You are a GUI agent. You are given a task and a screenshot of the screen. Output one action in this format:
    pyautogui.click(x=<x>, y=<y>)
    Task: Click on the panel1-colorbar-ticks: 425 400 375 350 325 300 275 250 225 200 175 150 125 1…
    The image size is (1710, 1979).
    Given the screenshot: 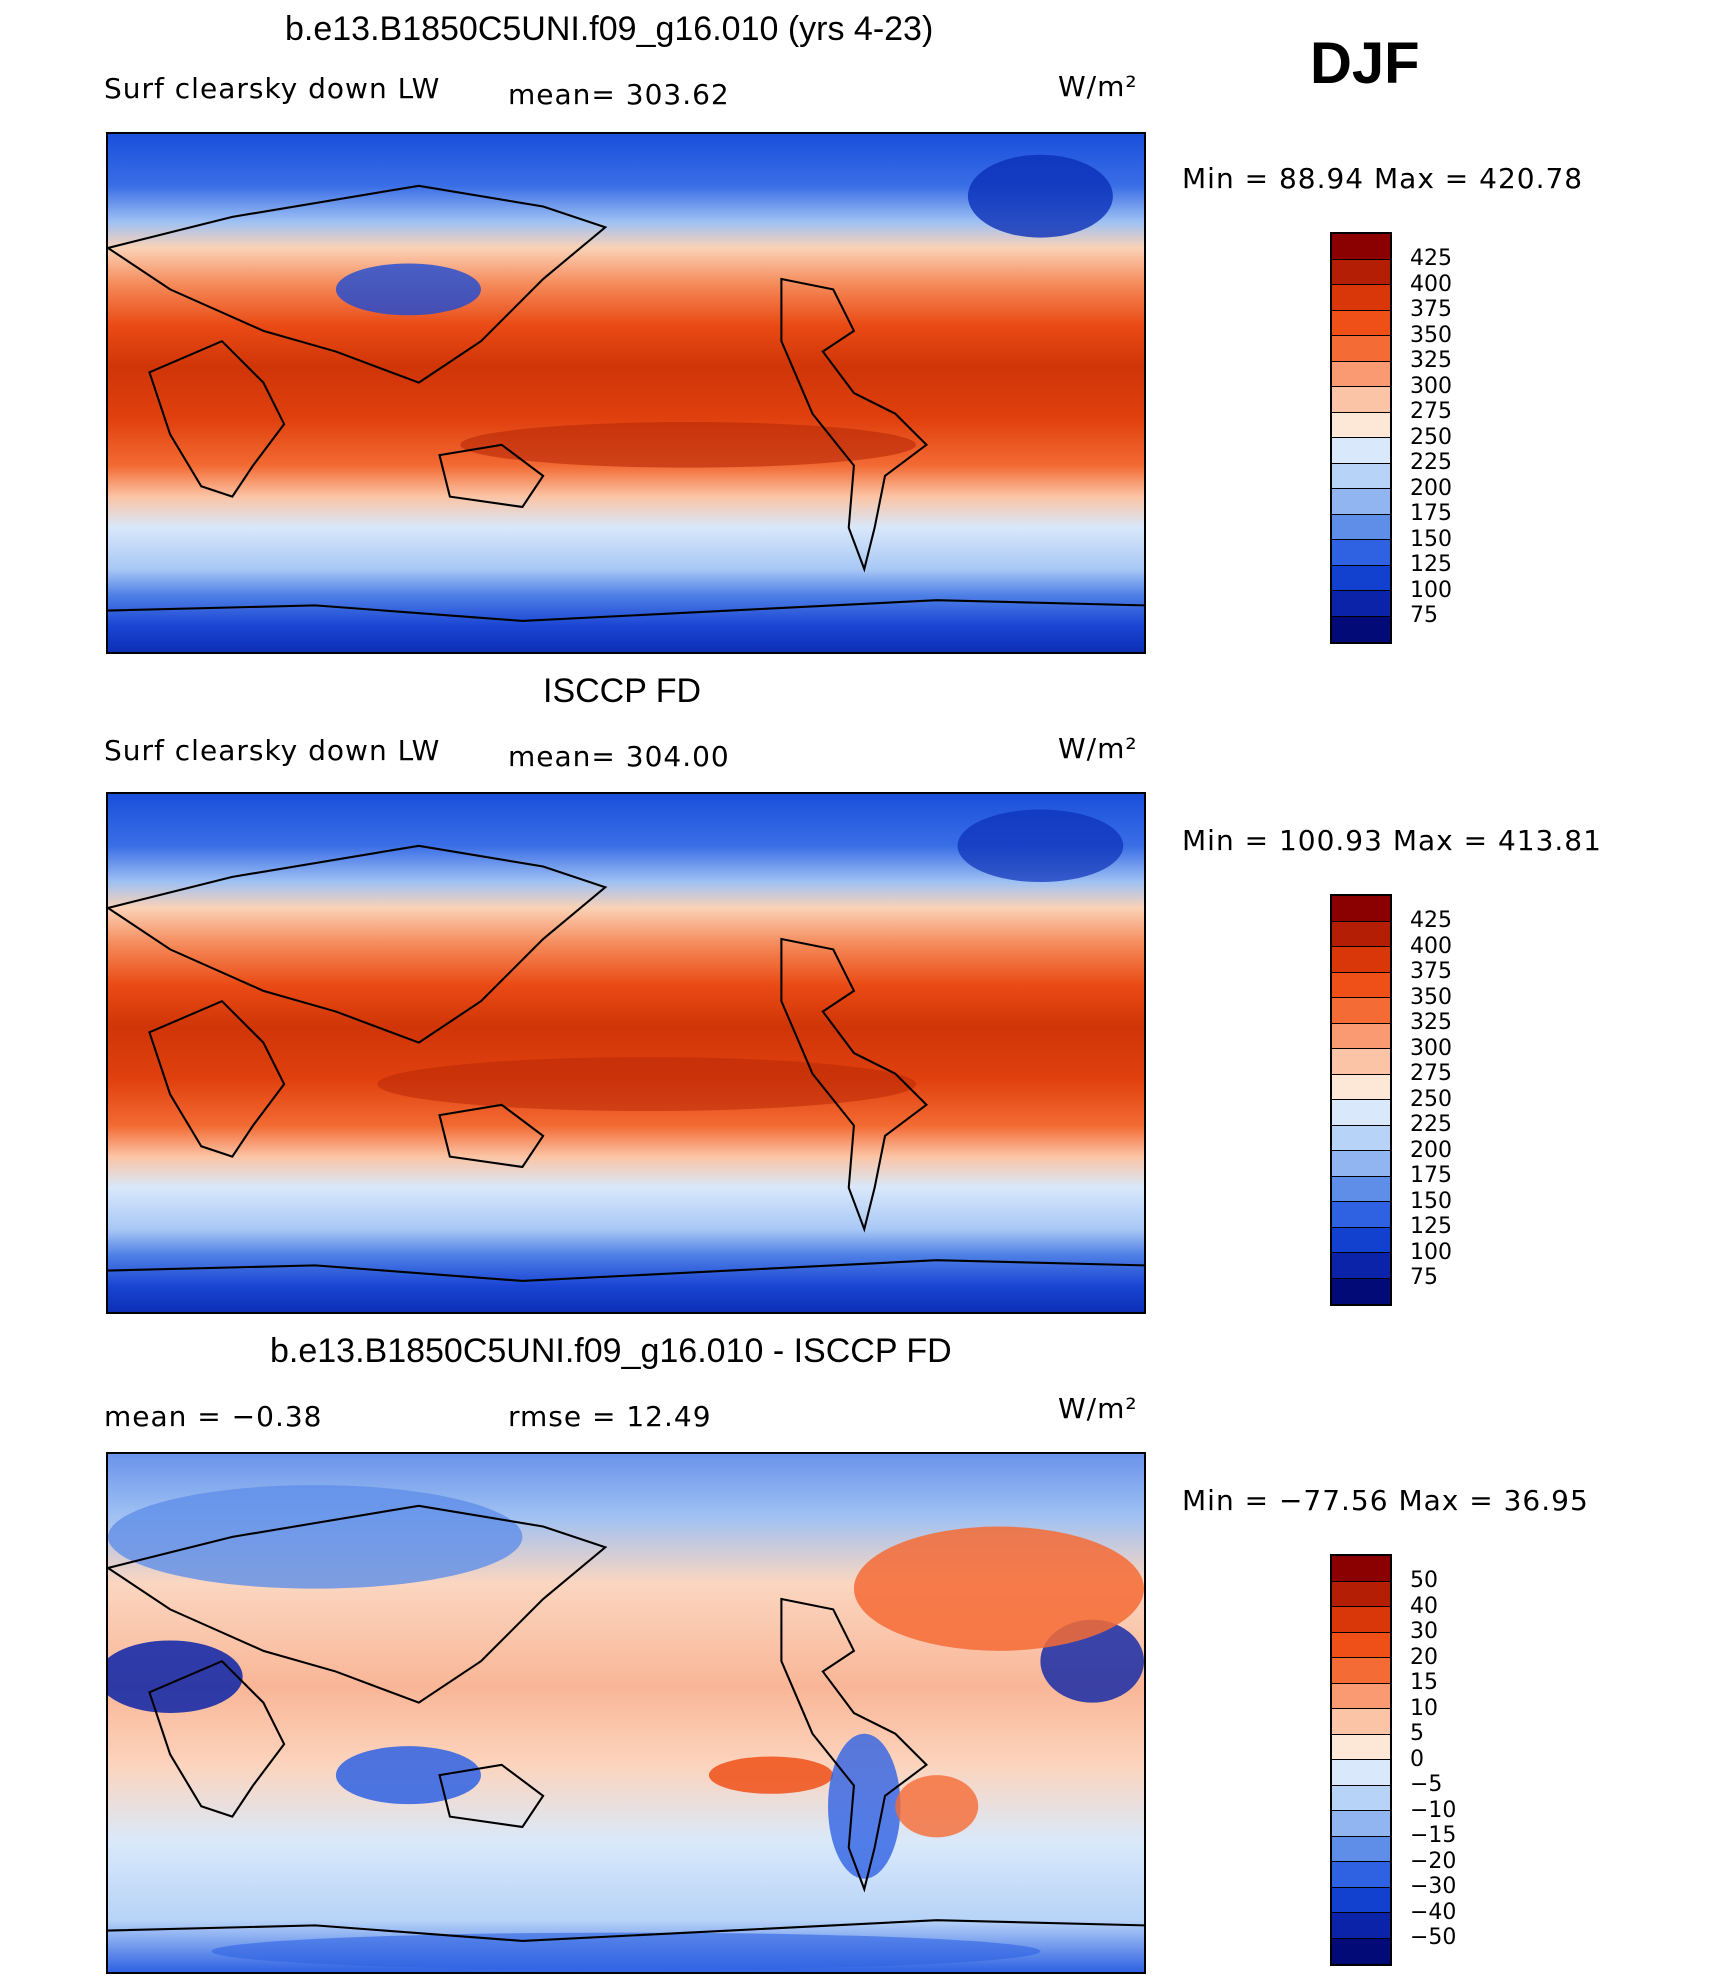 What is the action you would take?
    pyautogui.click(x=1431, y=437)
    